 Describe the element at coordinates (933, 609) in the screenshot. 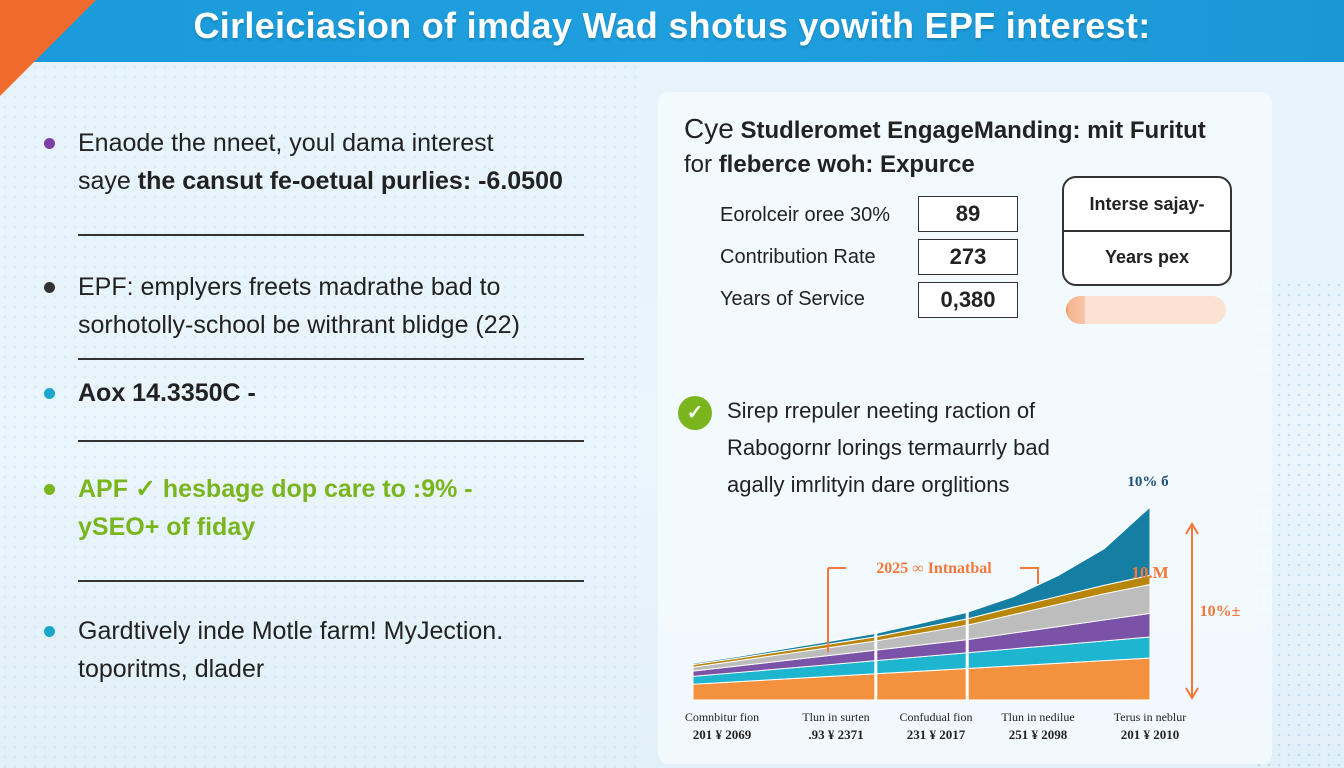

I see `callout-bracket` at that location.